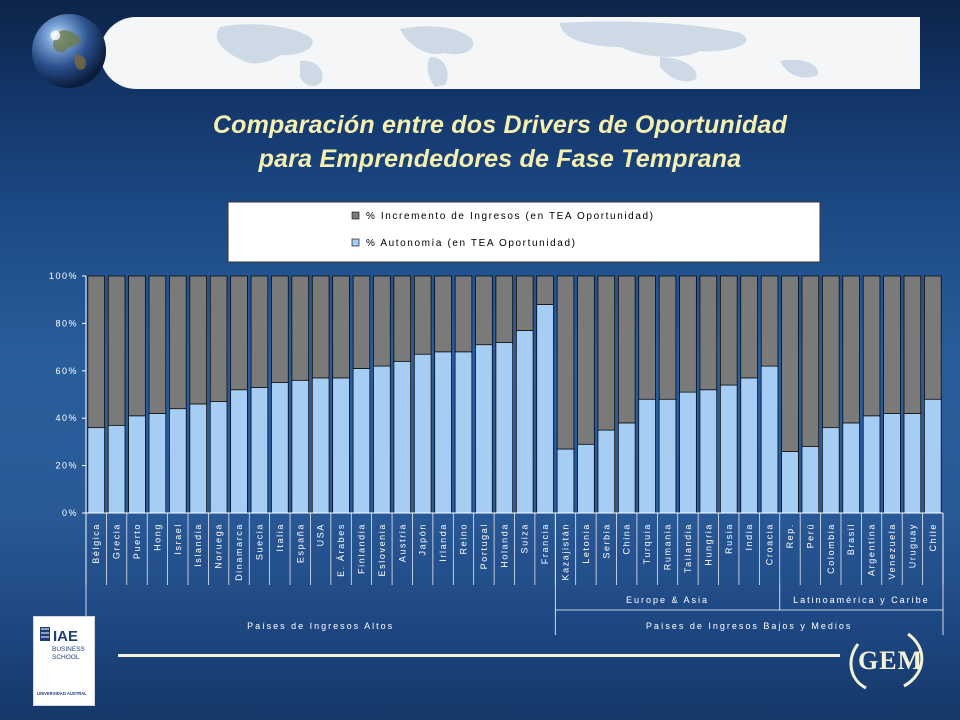  Describe the element at coordinates (341, 550) in the screenshot. I see `x-tick-label: E. Árabes` at that location.